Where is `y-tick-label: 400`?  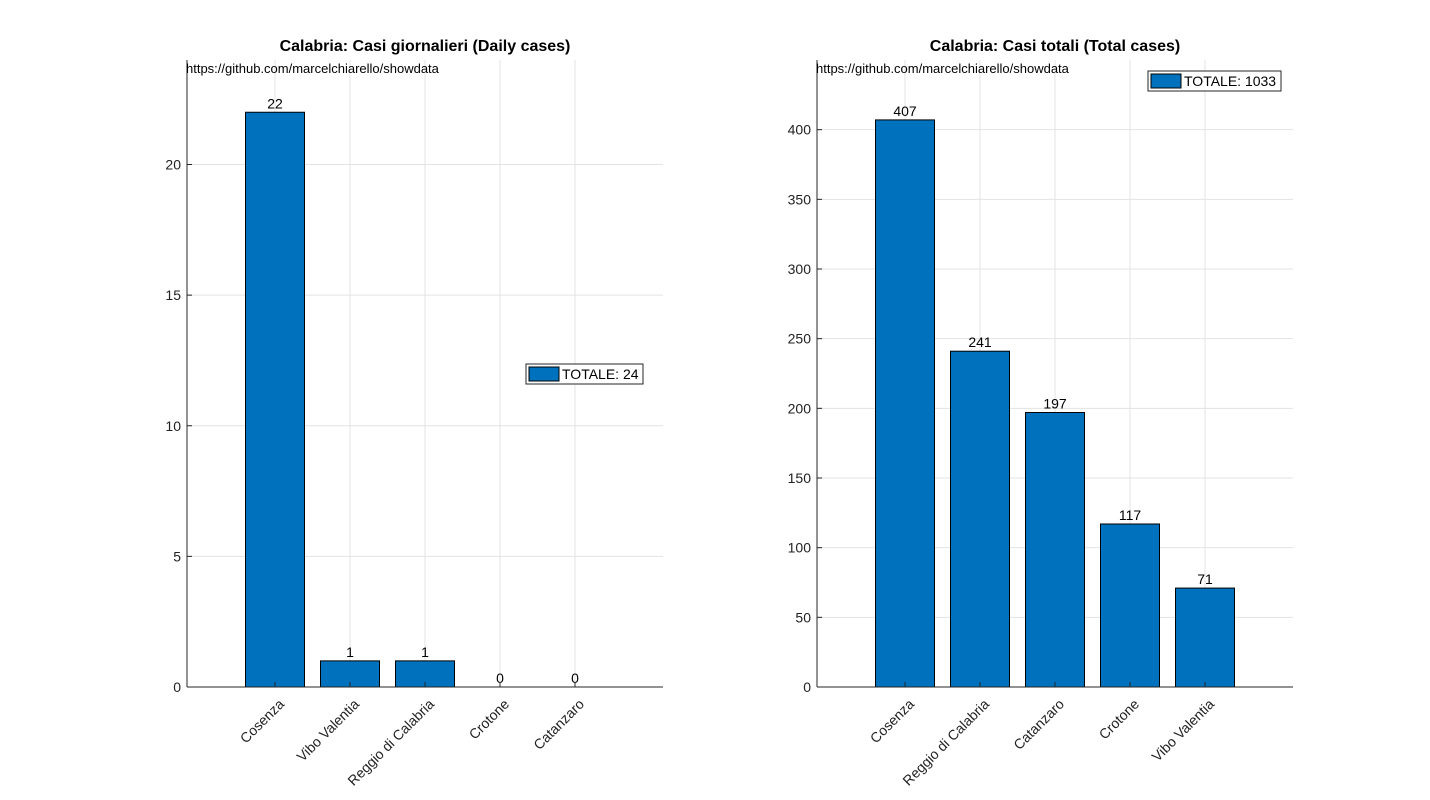 y-tick-label: 400 is located at coordinates (800, 130).